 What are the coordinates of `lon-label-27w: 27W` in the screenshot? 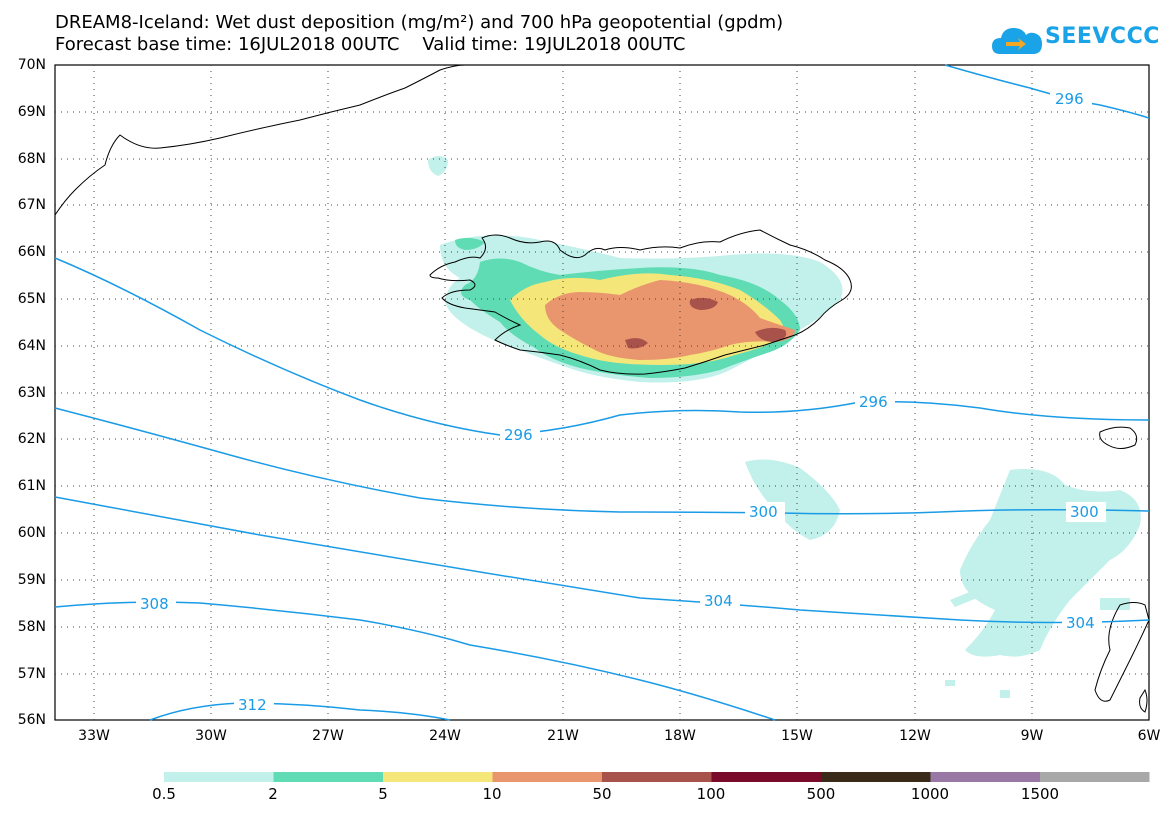 It's located at (328, 736).